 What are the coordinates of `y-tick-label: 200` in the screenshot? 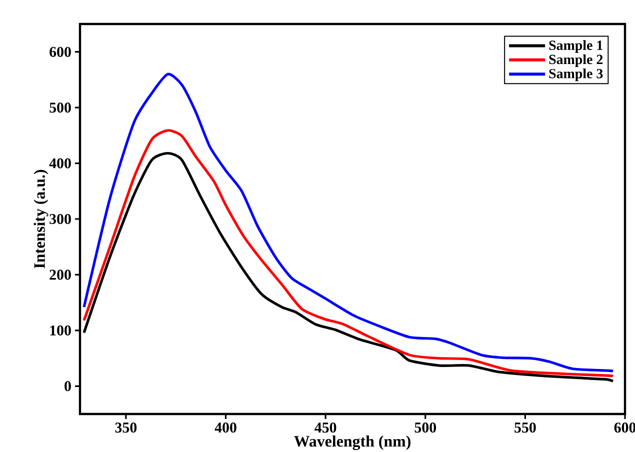 It's located at (60, 275).